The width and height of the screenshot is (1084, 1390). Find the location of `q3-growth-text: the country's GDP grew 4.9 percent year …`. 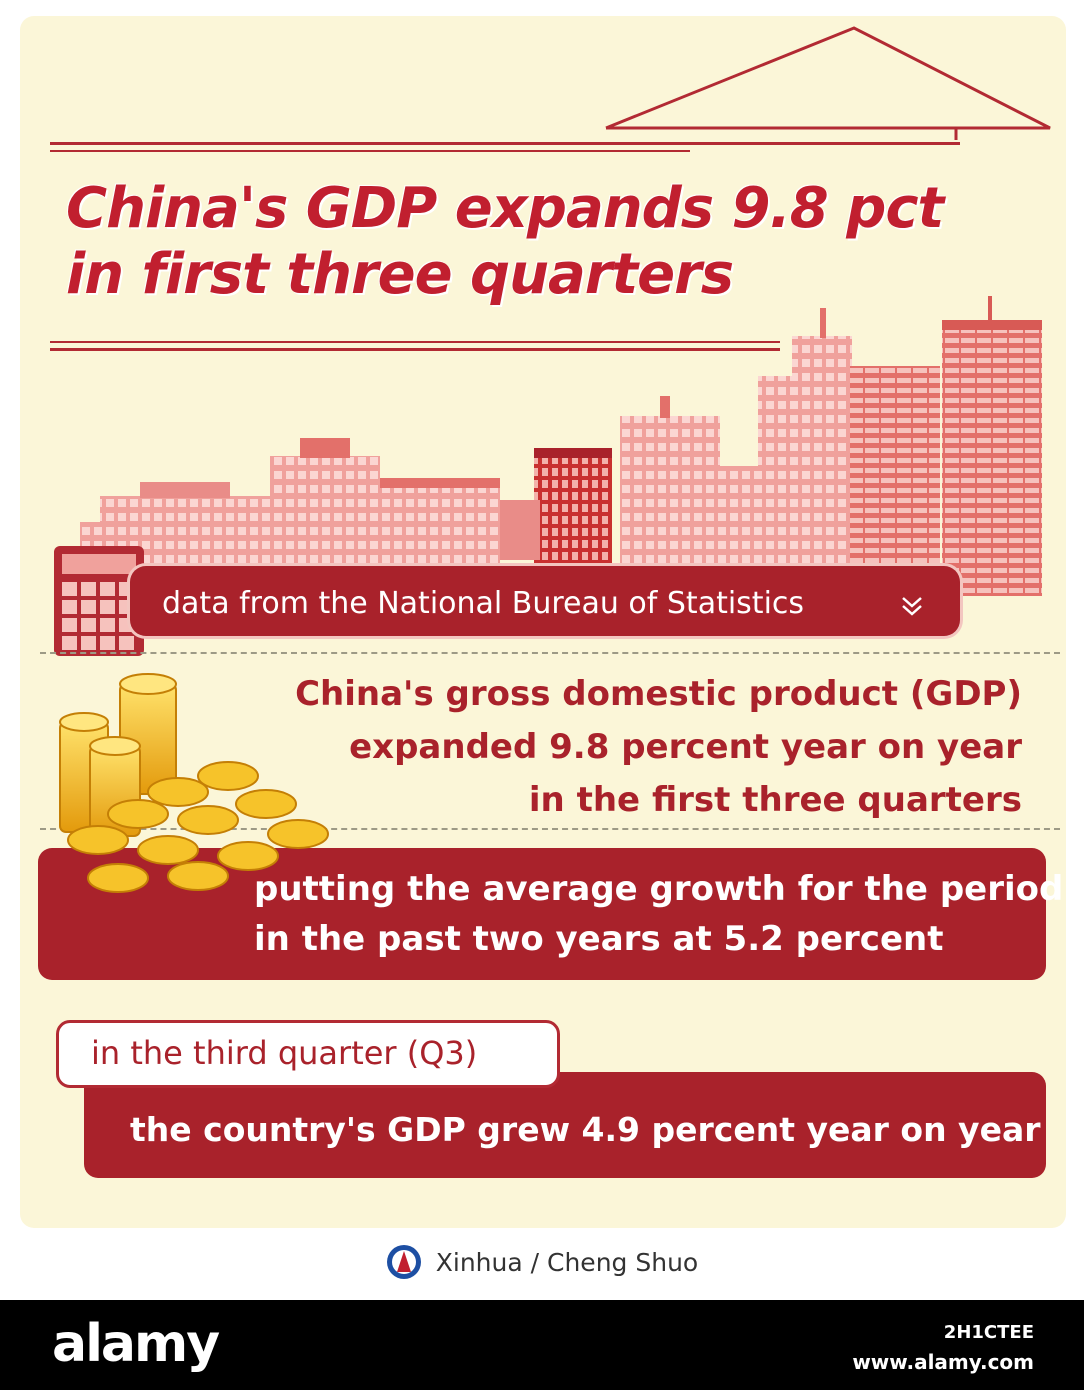

q3-growth-text: the country's GDP grew 4.9 percent year … is located at coordinates (585, 1129).